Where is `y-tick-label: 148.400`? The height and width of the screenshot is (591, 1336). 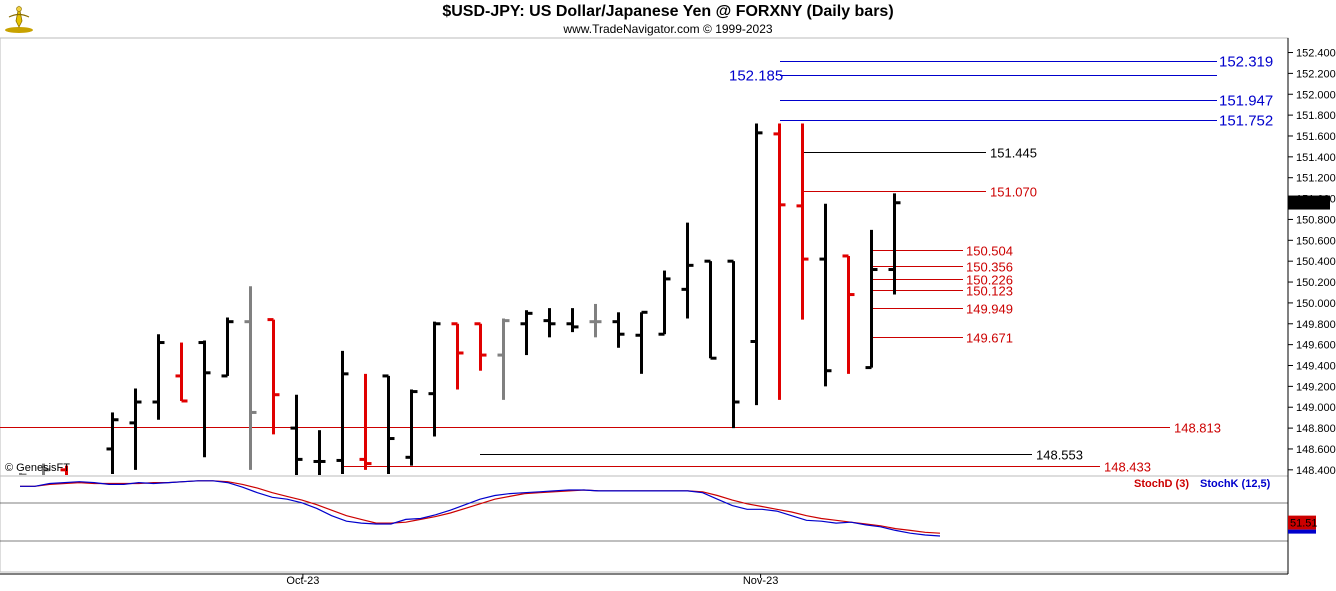 y-tick-label: 148.400 is located at coordinates (1316, 471).